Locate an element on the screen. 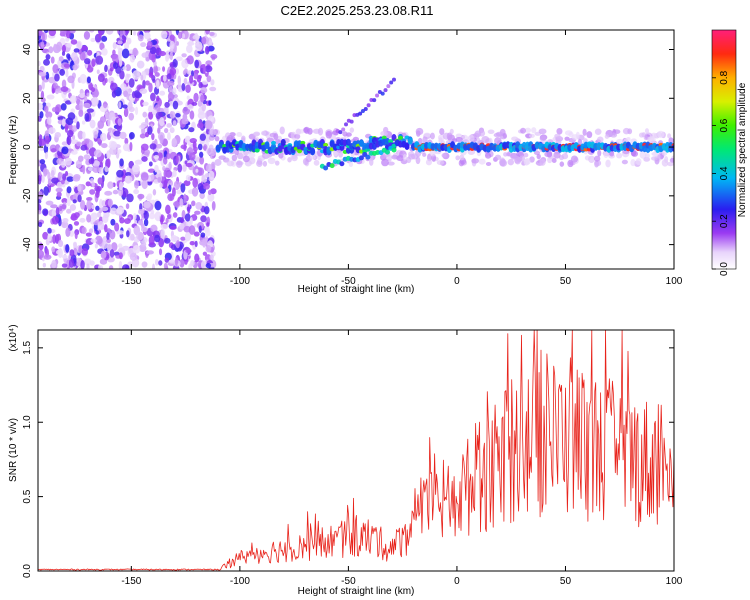  spectrogram-y-tick-label: -20 is located at coordinates (27, 195).